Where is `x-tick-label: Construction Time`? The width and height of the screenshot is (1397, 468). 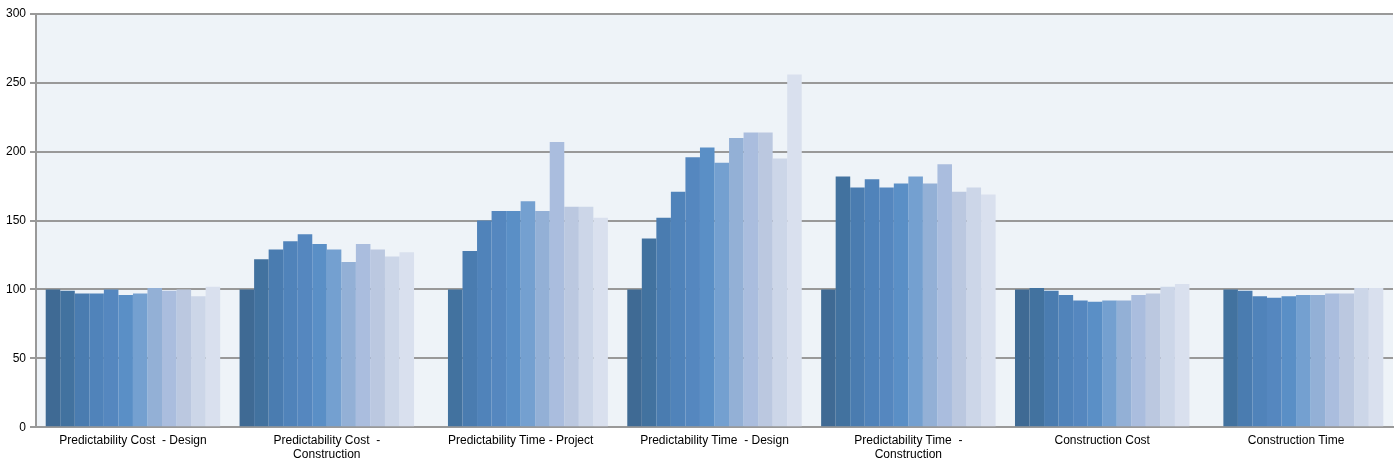 x-tick-label: Construction Time is located at coordinates (1296, 439).